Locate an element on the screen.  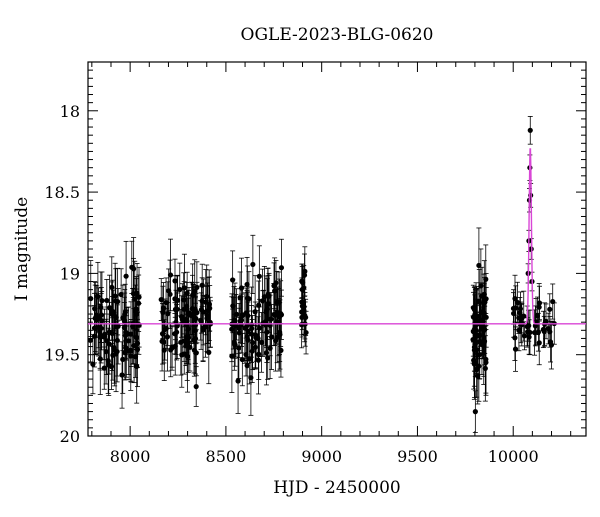
x-axis-label: HJD - 2450000 is located at coordinates (337, 488).